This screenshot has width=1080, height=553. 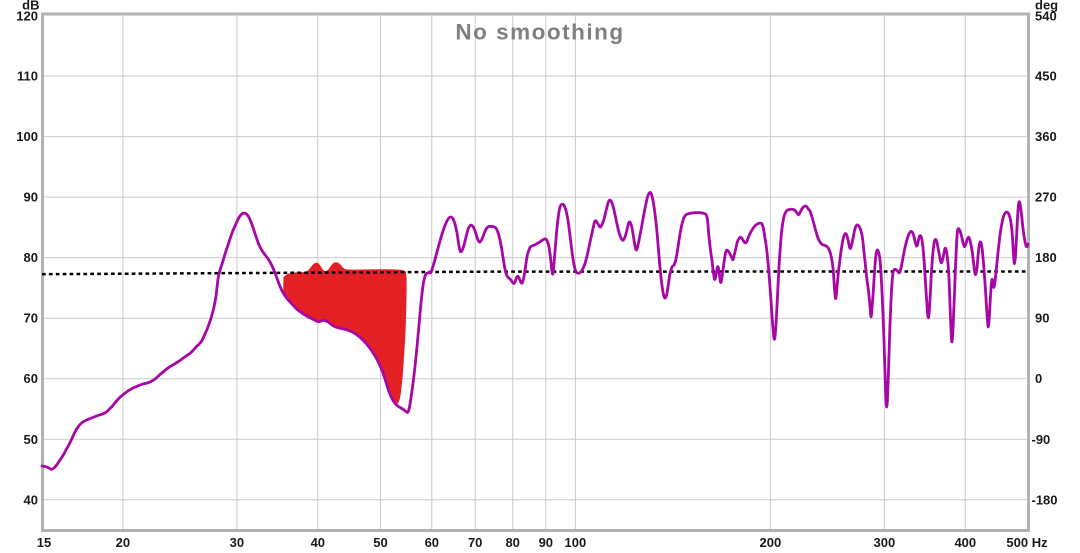 I want to click on svg-text: 0, so click(x=1038, y=378).